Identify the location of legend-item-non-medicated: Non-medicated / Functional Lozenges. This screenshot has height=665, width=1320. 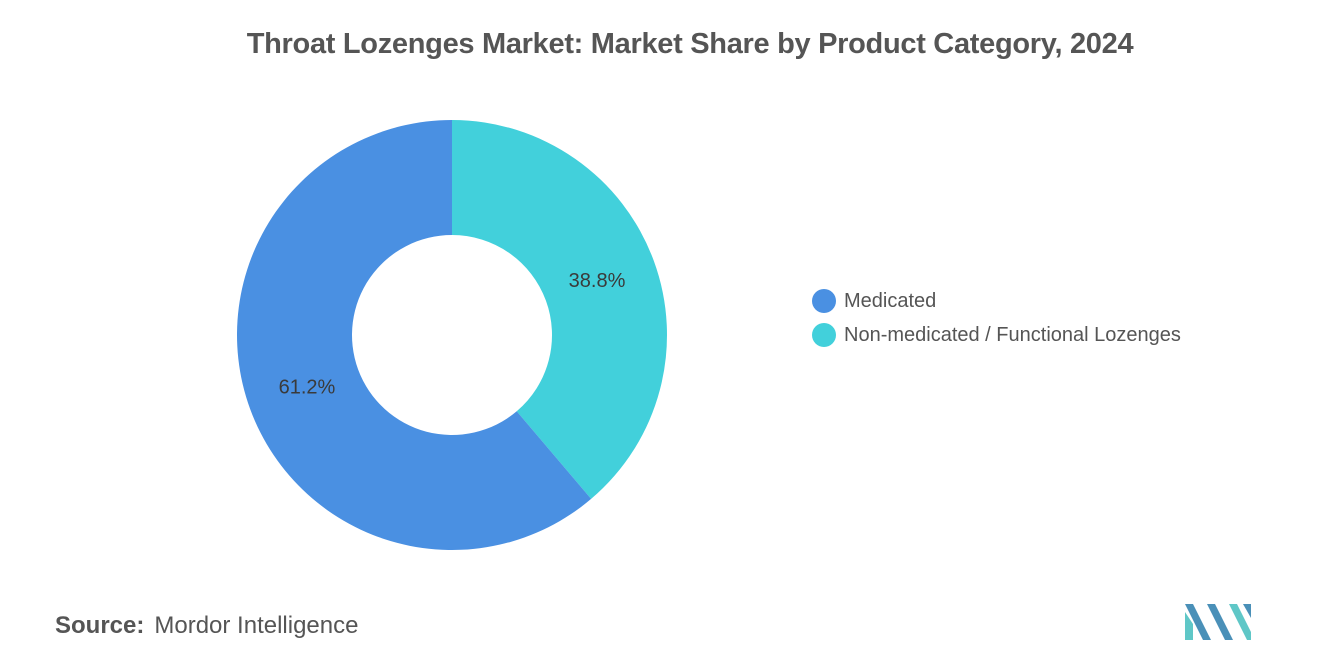
(996, 335).